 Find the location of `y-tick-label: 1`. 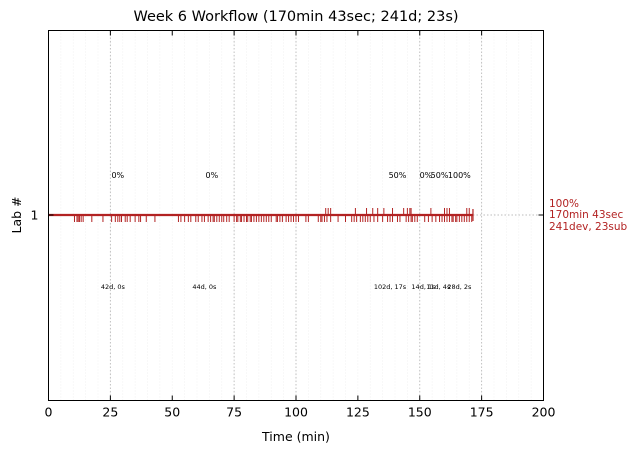

y-tick-label: 1 is located at coordinates (35, 215).